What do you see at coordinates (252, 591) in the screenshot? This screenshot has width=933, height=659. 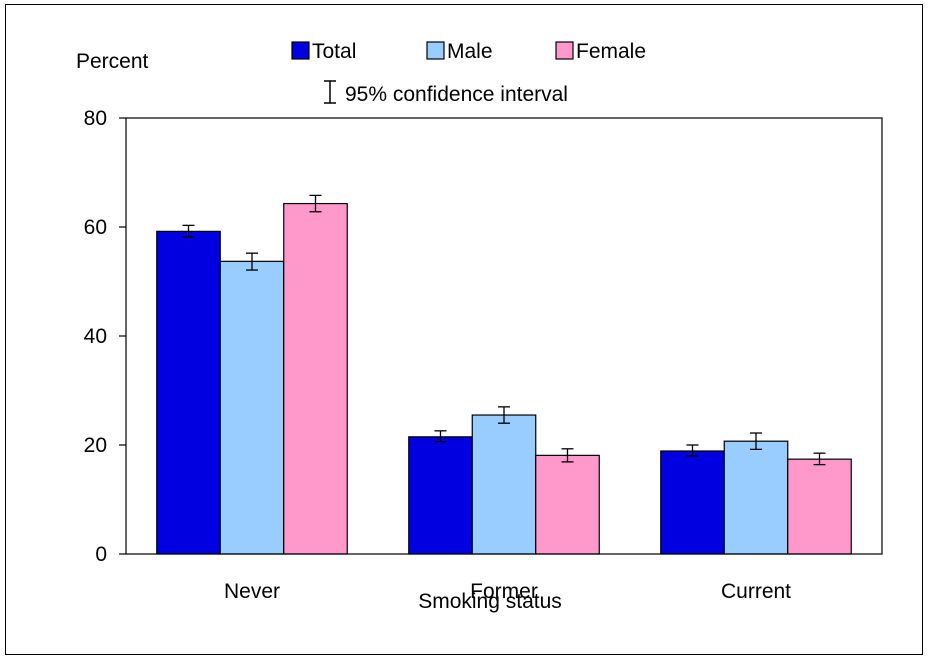 I see `x-tick-label: Never` at bounding box center [252, 591].